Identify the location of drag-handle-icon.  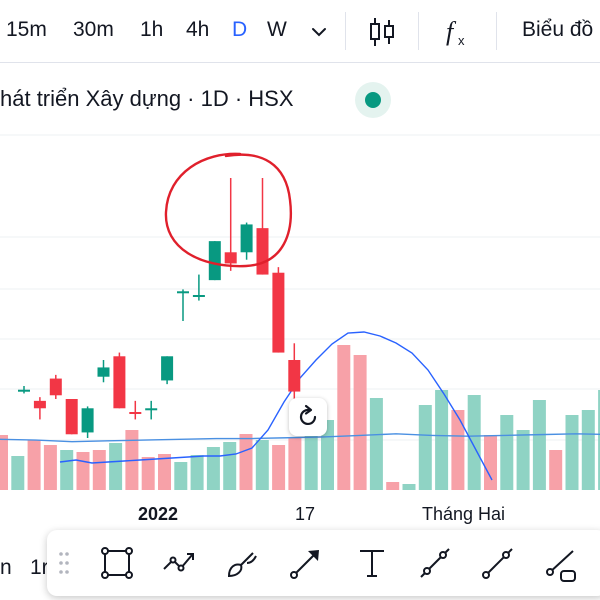
(64, 563).